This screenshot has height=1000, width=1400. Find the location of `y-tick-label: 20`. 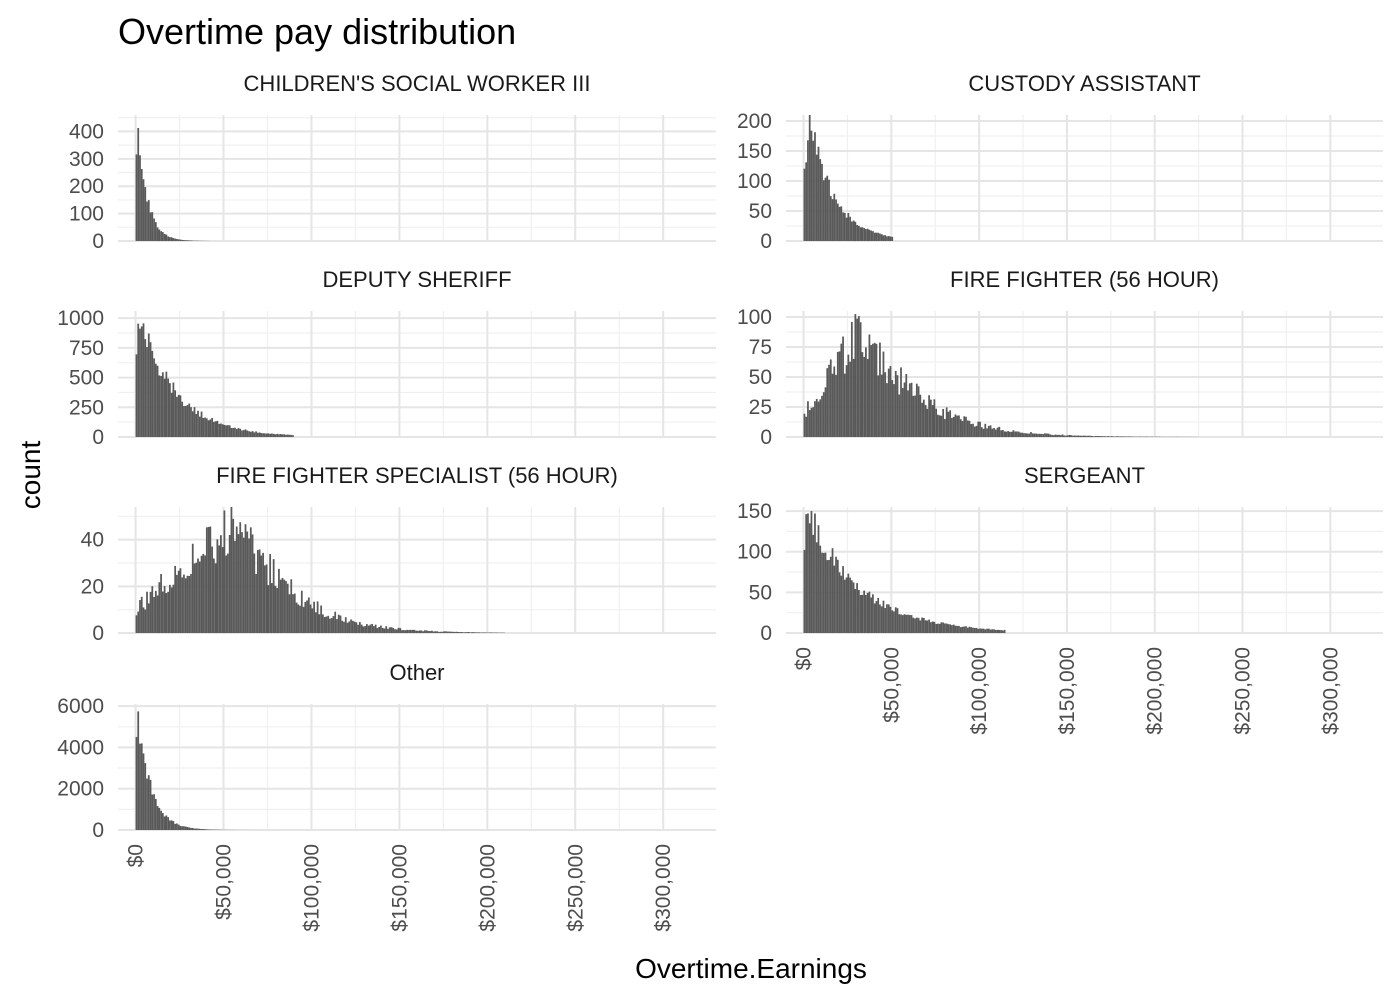

y-tick-label: 20 is located at coordinates (92, 586).